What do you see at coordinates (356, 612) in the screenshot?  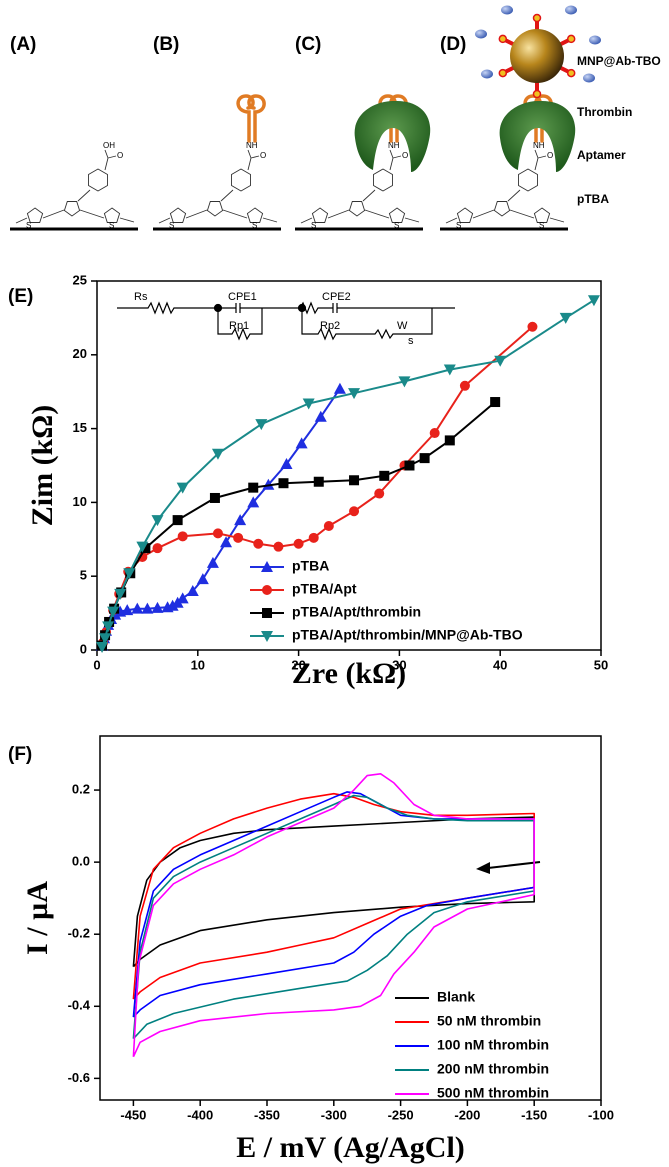 I see `legend-label: pTBA/Apt/thrombin` at bounding box center [356, 612].